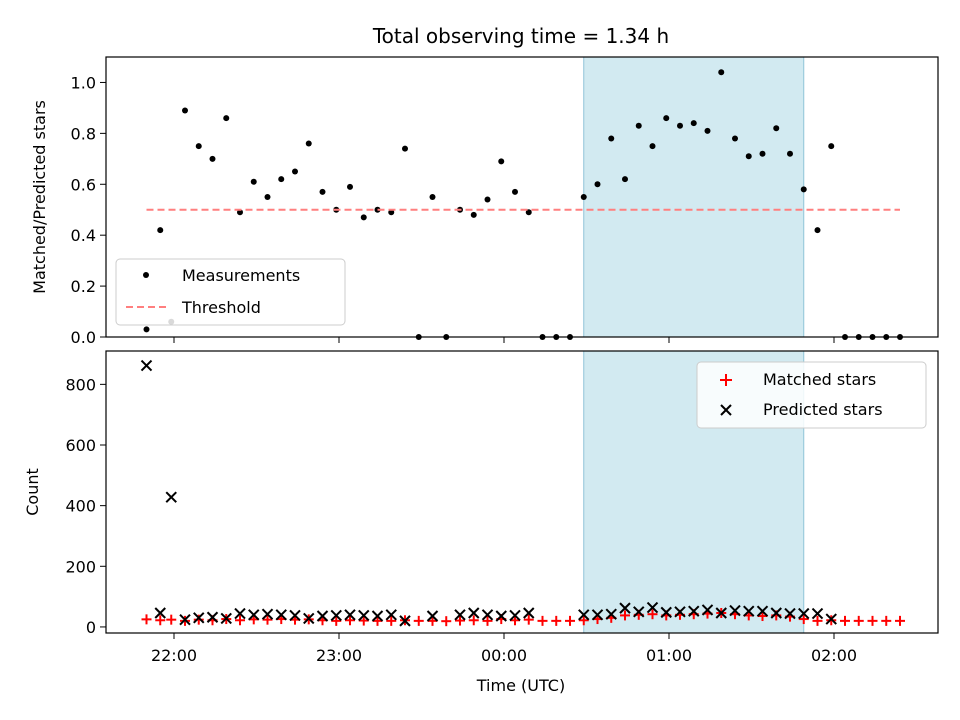  What do you see at coordinates (80, 566) in the screenshot?
I see `bot-y-tick-label: 200` at bounding box center [80, 566].